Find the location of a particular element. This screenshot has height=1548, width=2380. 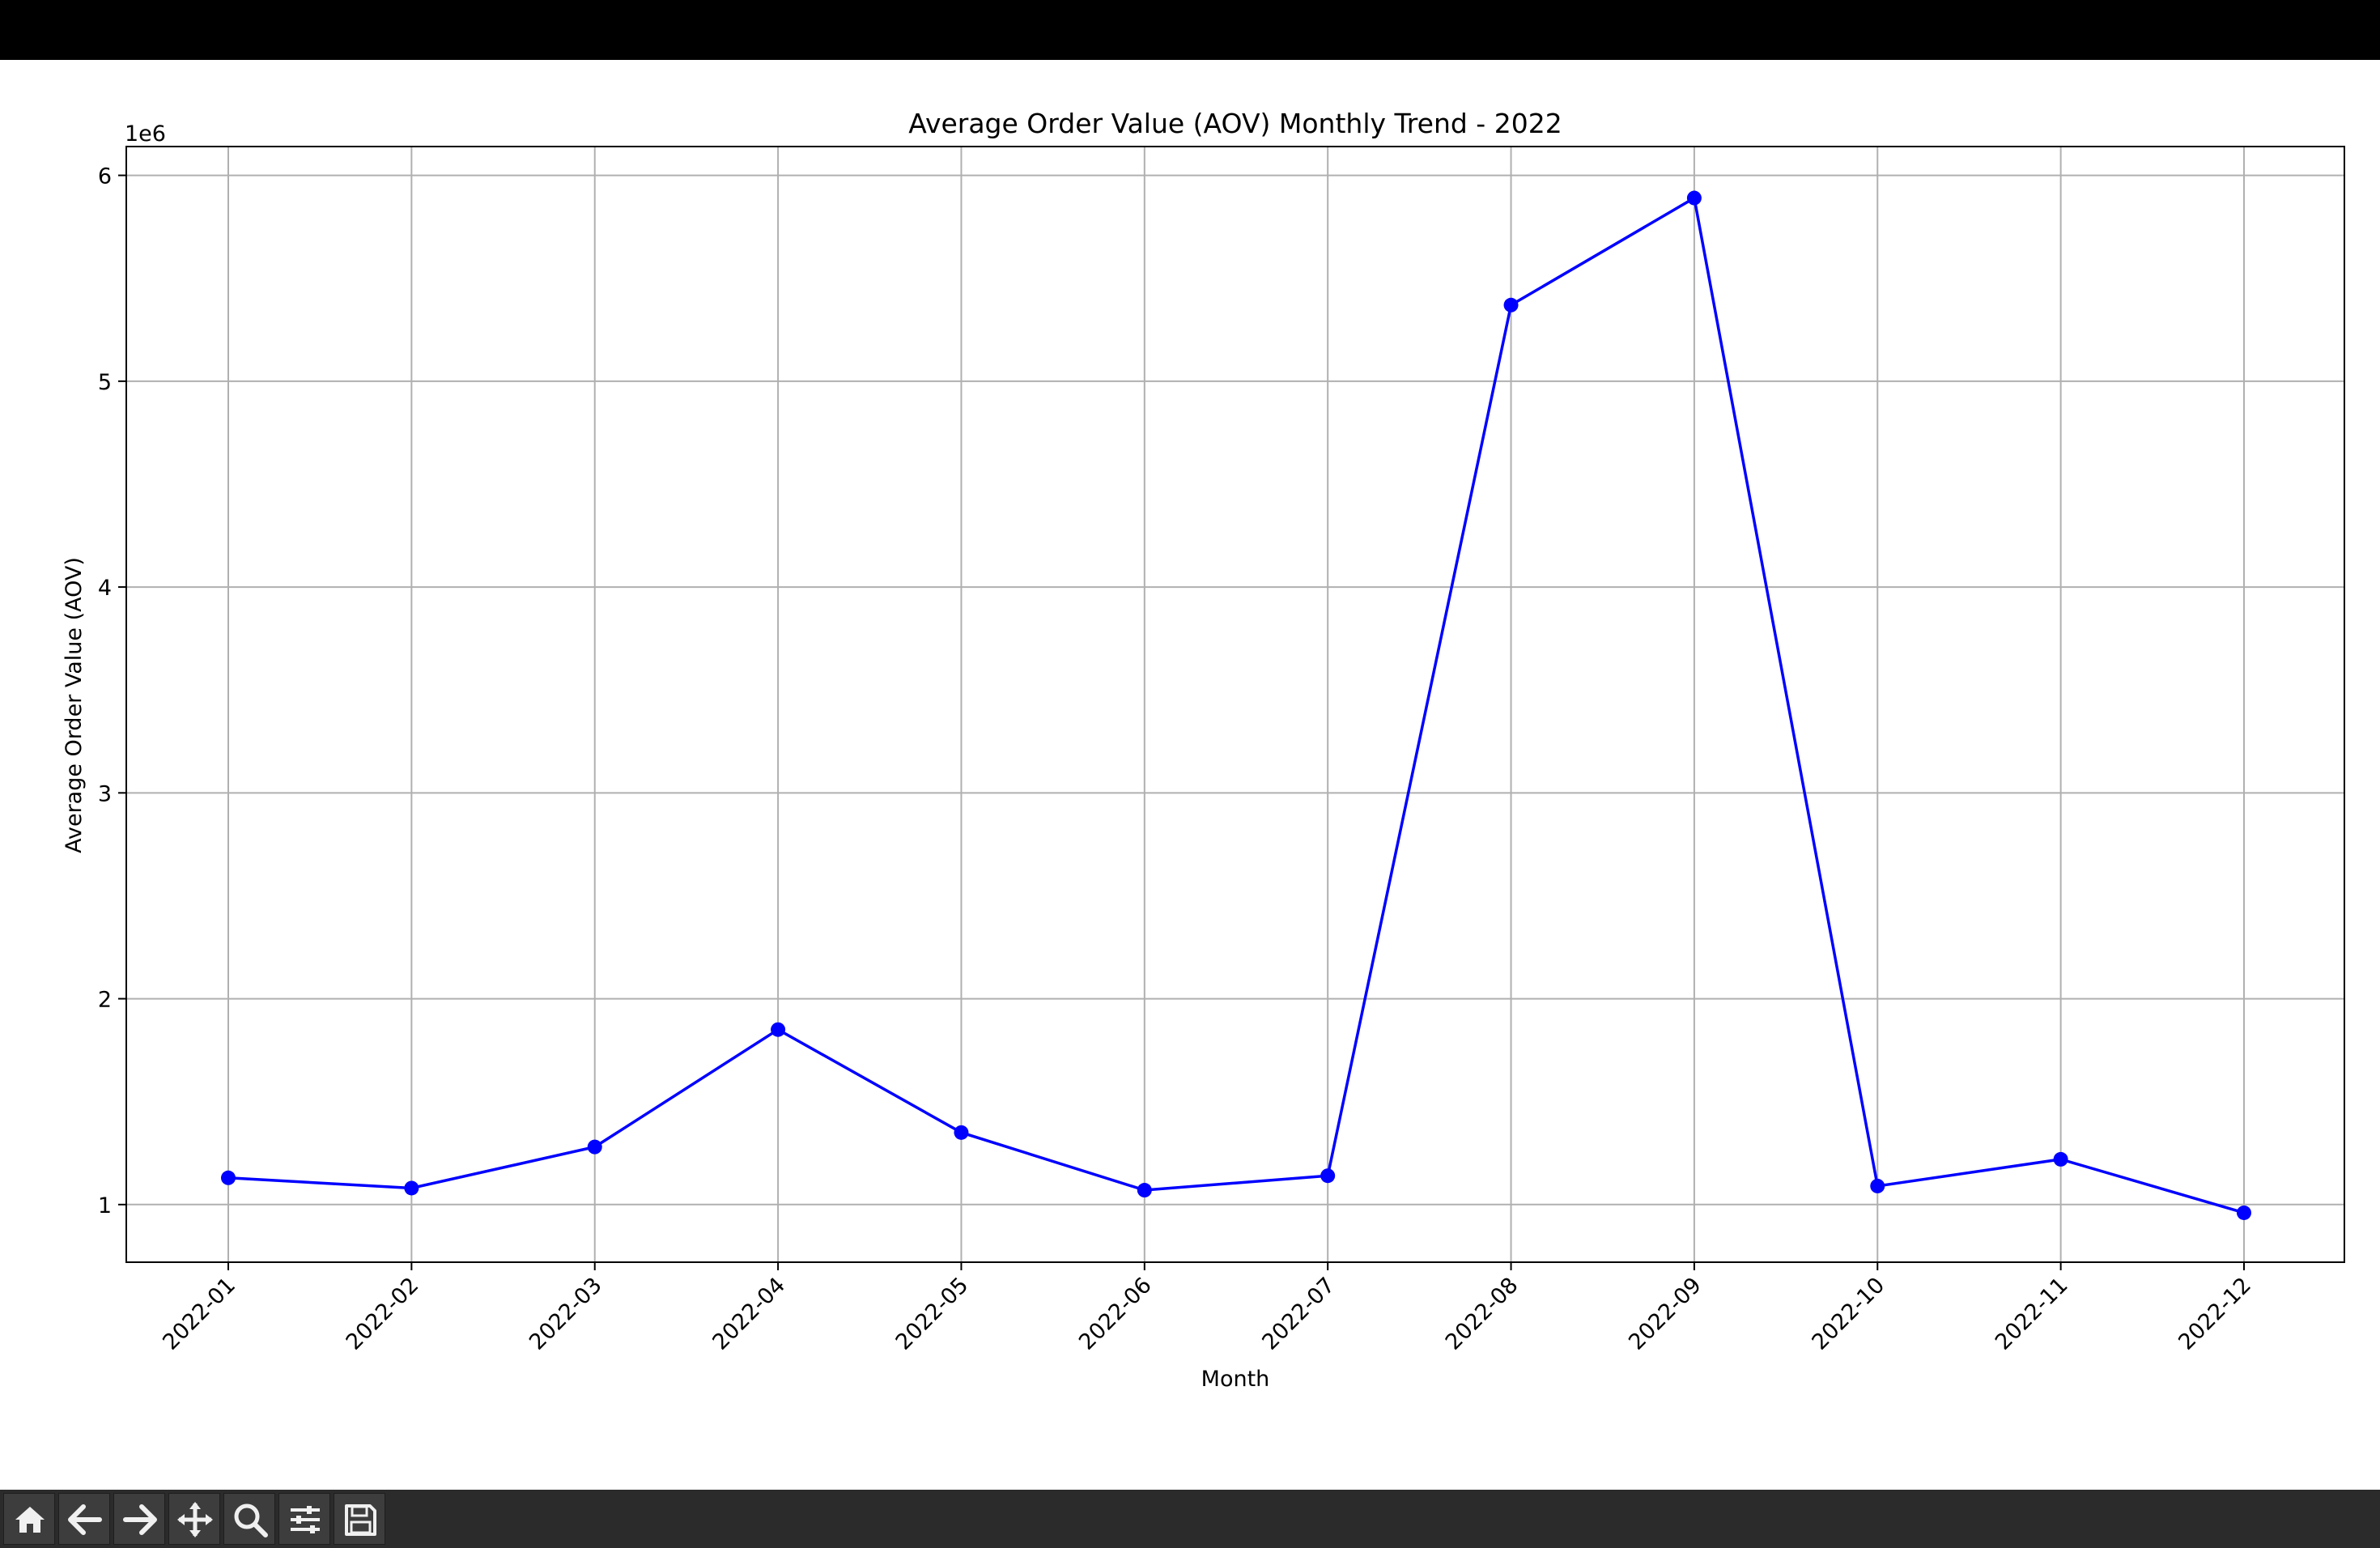

pan-button is located at coordinates (194, 1519).